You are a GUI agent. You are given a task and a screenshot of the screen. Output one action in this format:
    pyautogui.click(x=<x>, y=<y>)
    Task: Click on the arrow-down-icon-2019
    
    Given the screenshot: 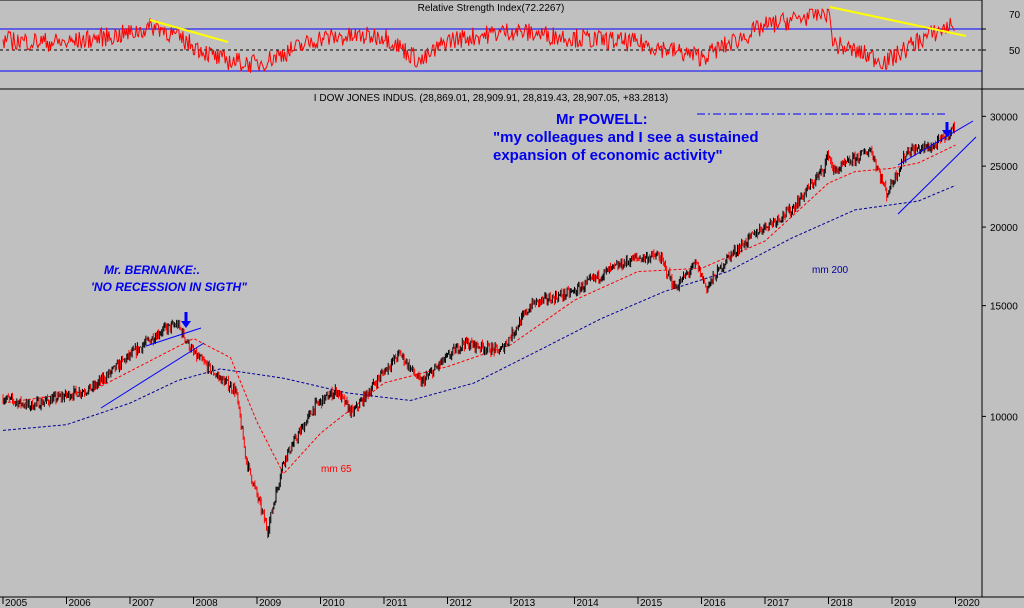 What is the action you would take?
    pyautogui.click(x=947, y=129)
    